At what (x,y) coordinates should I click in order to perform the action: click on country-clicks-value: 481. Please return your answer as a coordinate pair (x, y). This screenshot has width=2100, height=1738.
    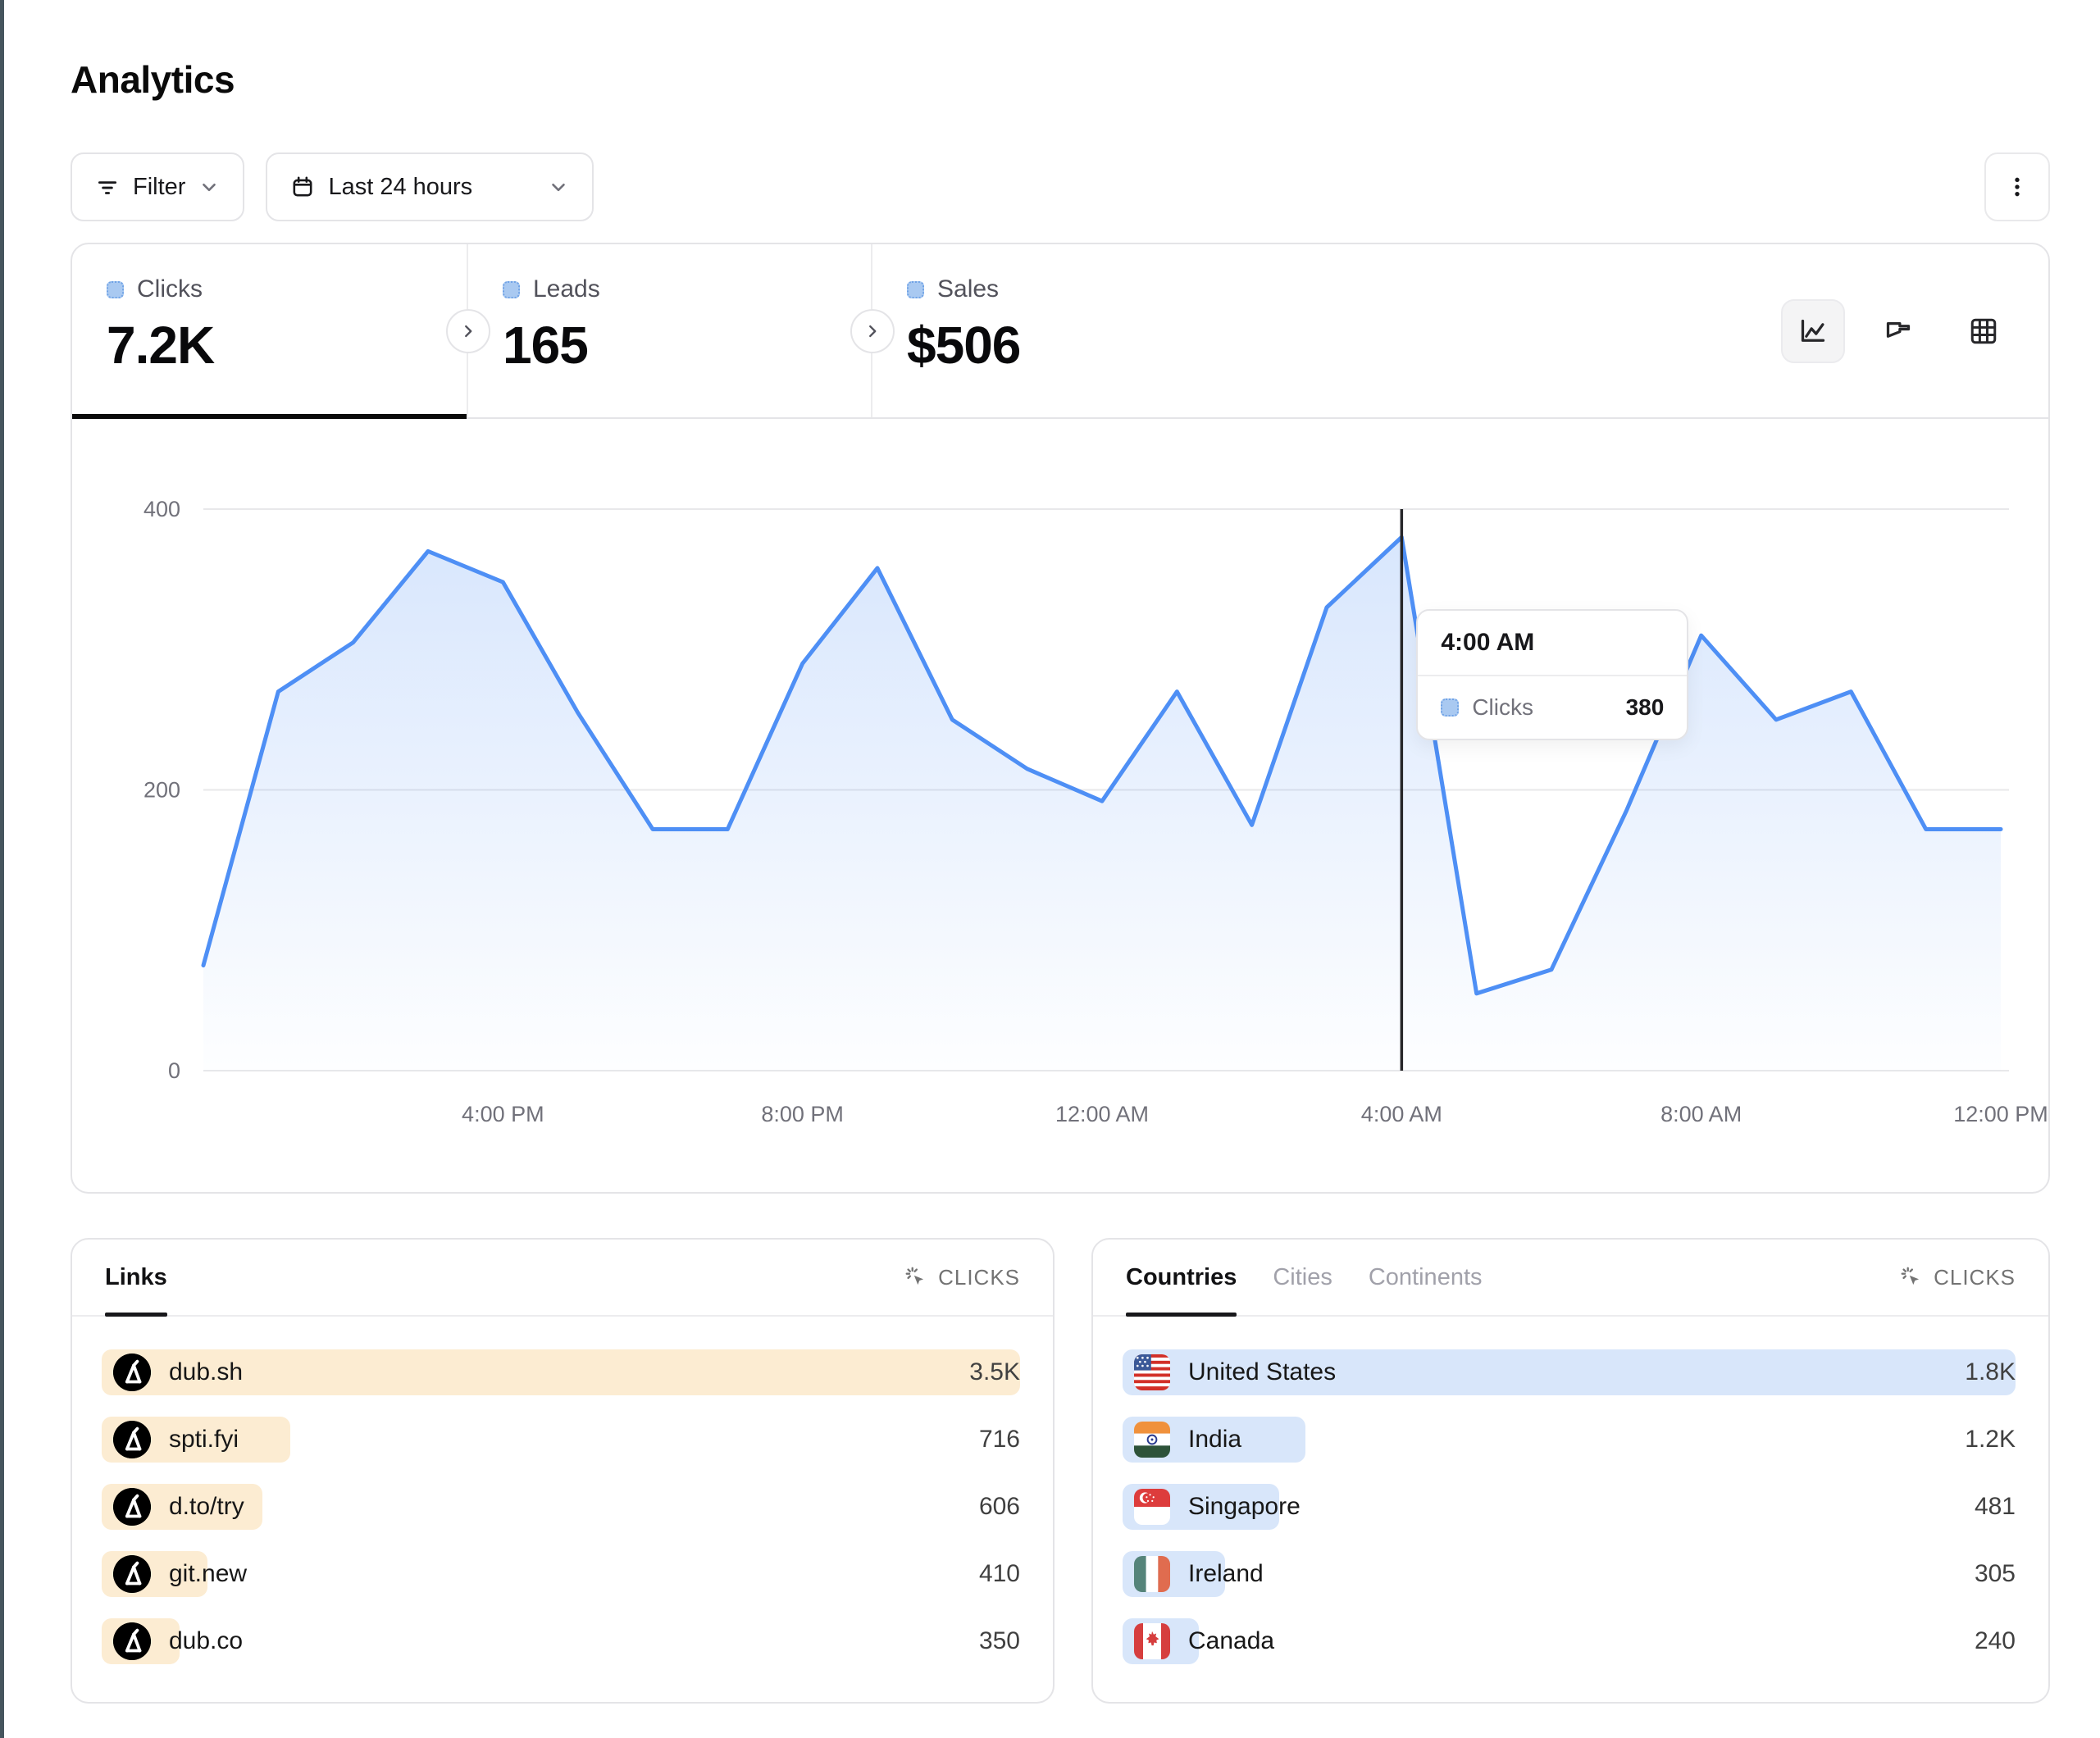
    Looking at the image, I should click on (1995, 1506).